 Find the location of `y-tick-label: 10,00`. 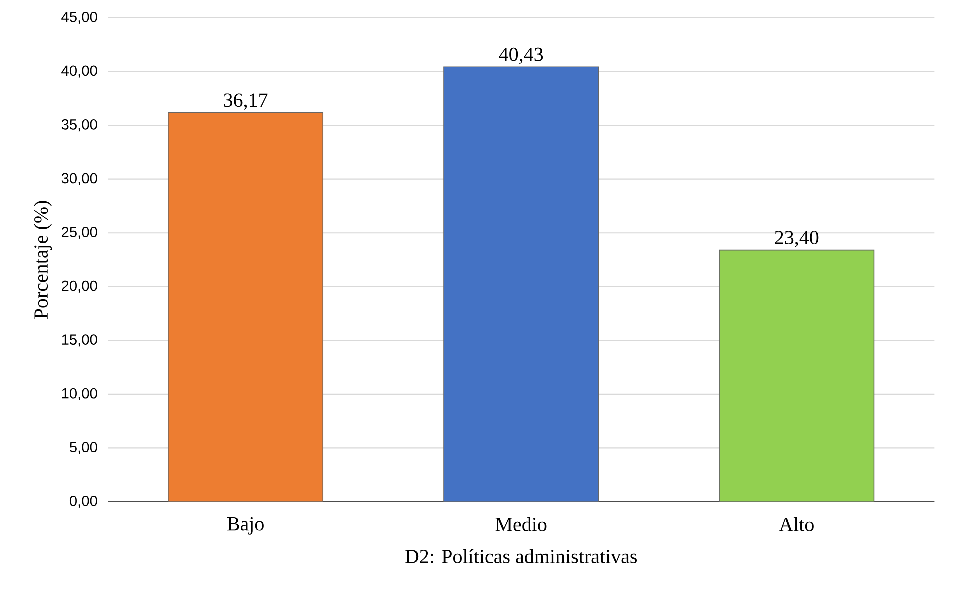

y-tick-label: 10,00 is located at coordinates (80, 394).